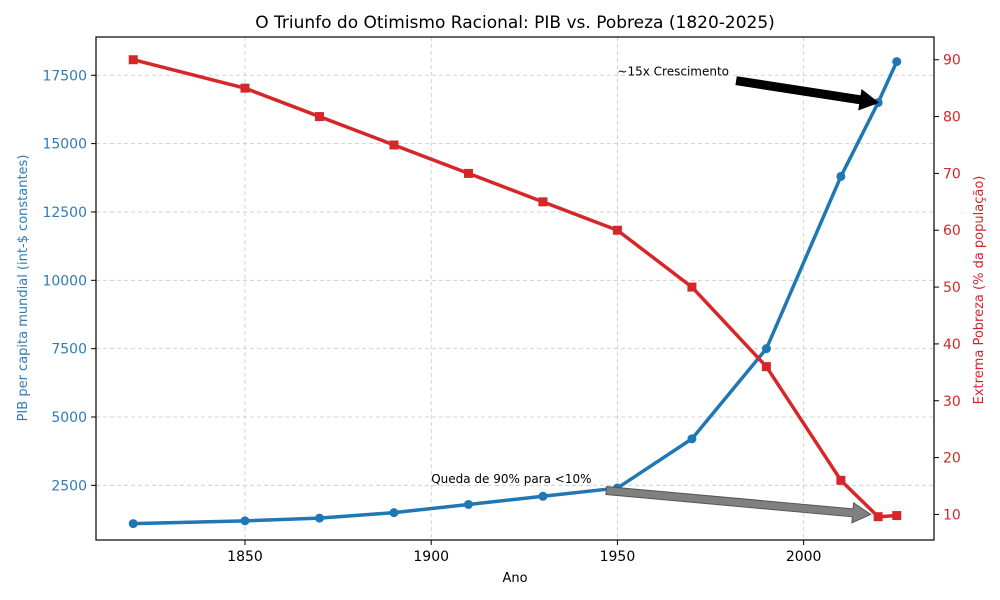 This screenshot has width=1000, height=600. What do you see at coordinates (673, 71) in the screenshot?
I see `annotation-growth: ~15x Crescimento` at bounding box center [673, 71].